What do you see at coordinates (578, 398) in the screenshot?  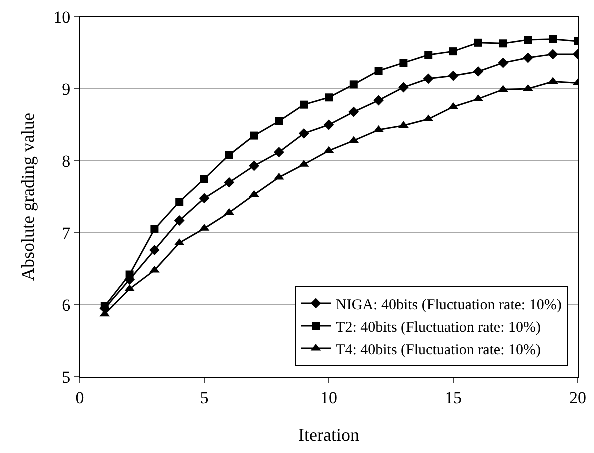 I see `x-tick-label: 20` at bounding box center [578, 398].